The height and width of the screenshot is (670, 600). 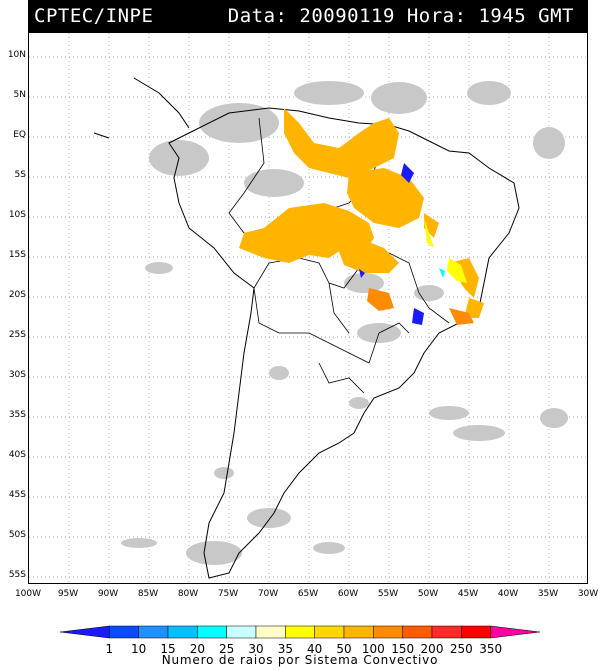 What do you see at coordinates (388, 594) in the screenshot?
I see `lon-label: 55W` at bounding box center [388, 594].